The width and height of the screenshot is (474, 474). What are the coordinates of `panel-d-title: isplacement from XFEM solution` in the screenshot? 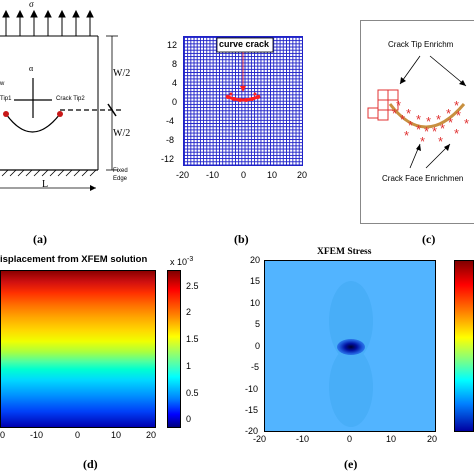 It's located at (74, 259).